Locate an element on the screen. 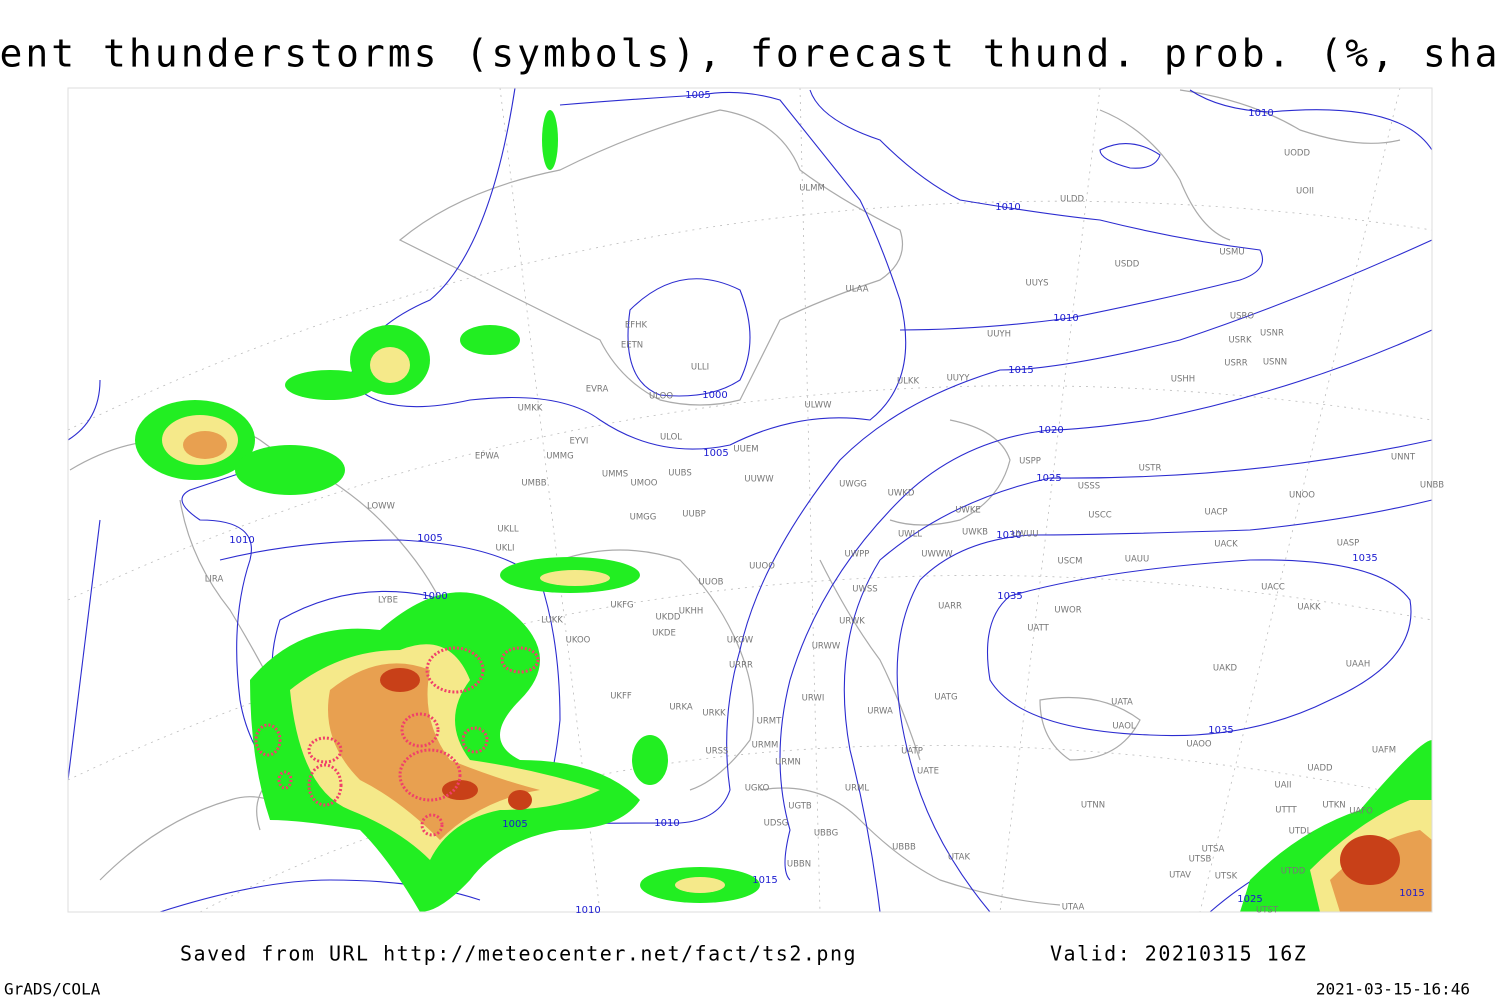  station-code: UAAH is located at coordinates (1358, 665).